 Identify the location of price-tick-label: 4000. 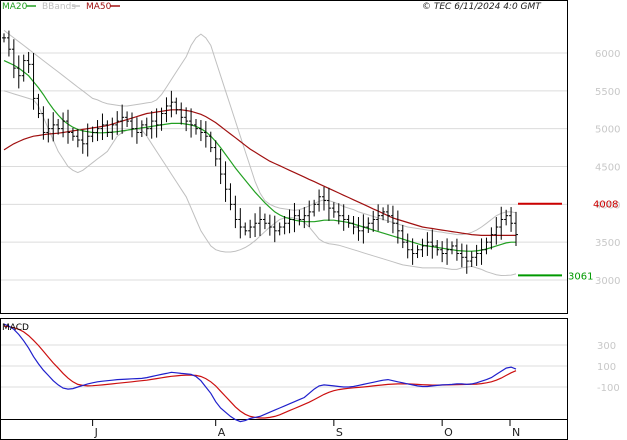
(607, 205).